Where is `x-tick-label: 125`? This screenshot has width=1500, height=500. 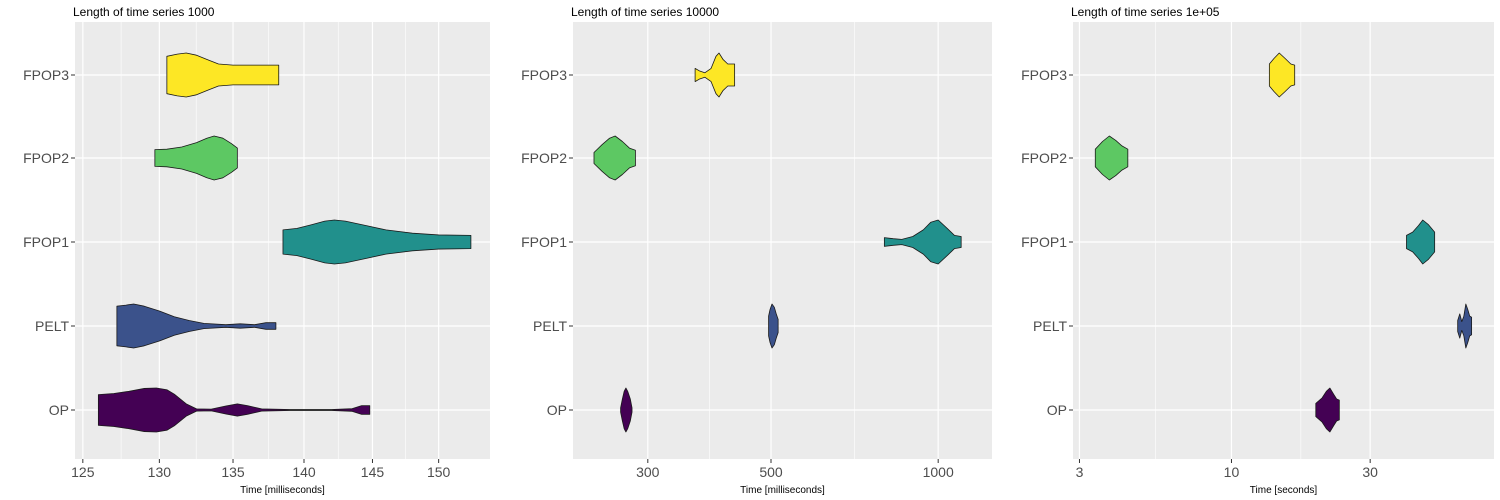 x-tick-label: 125 is located at coordinates (83, 472).